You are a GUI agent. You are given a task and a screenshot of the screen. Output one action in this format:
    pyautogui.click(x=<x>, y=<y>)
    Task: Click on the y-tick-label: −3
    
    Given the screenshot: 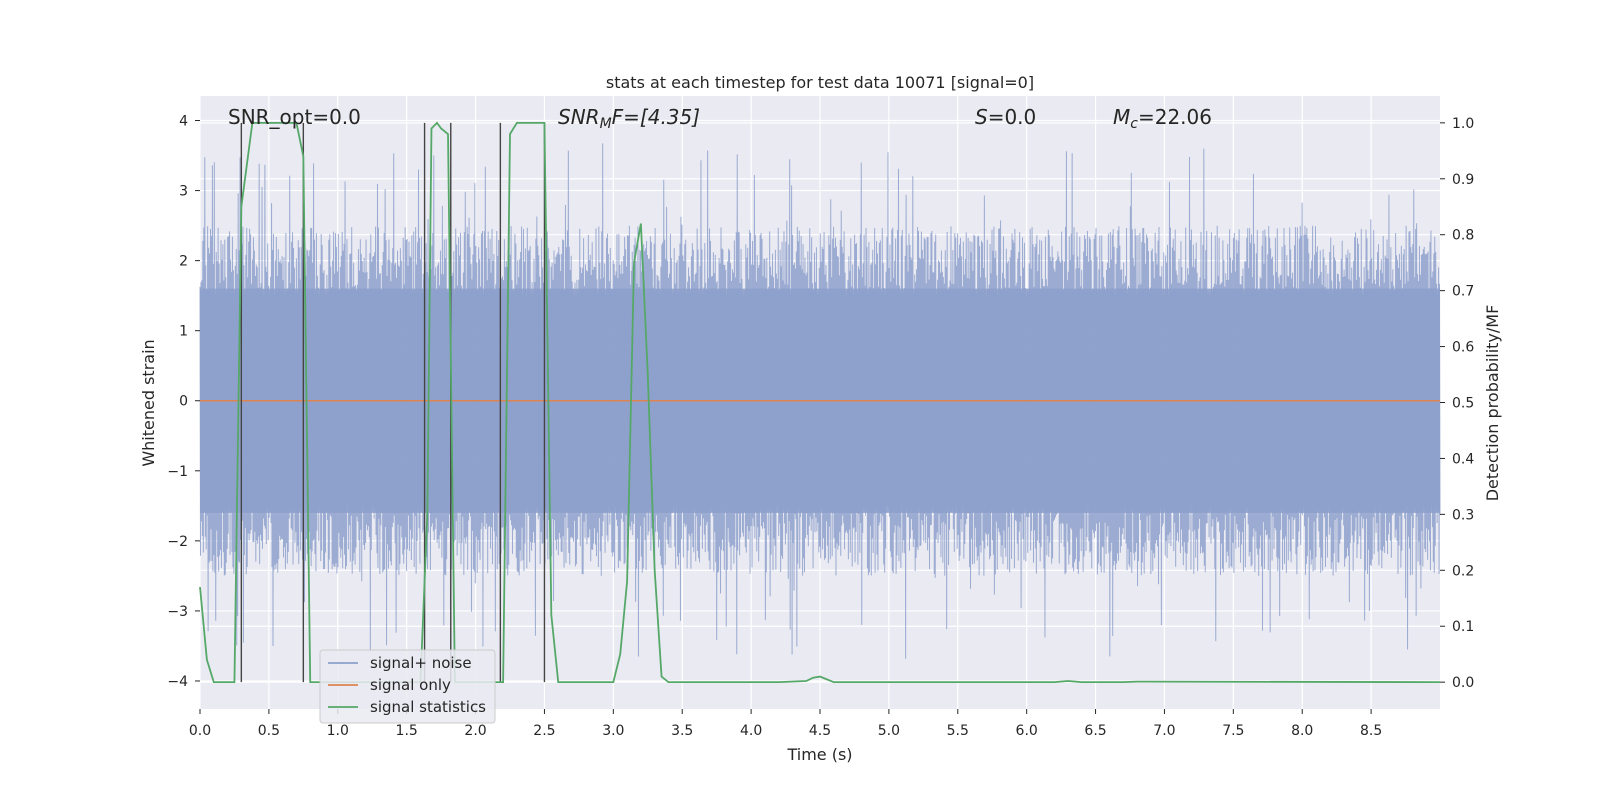 What is the action you would take?
    pyautogui.click(x=177, y=612)
    